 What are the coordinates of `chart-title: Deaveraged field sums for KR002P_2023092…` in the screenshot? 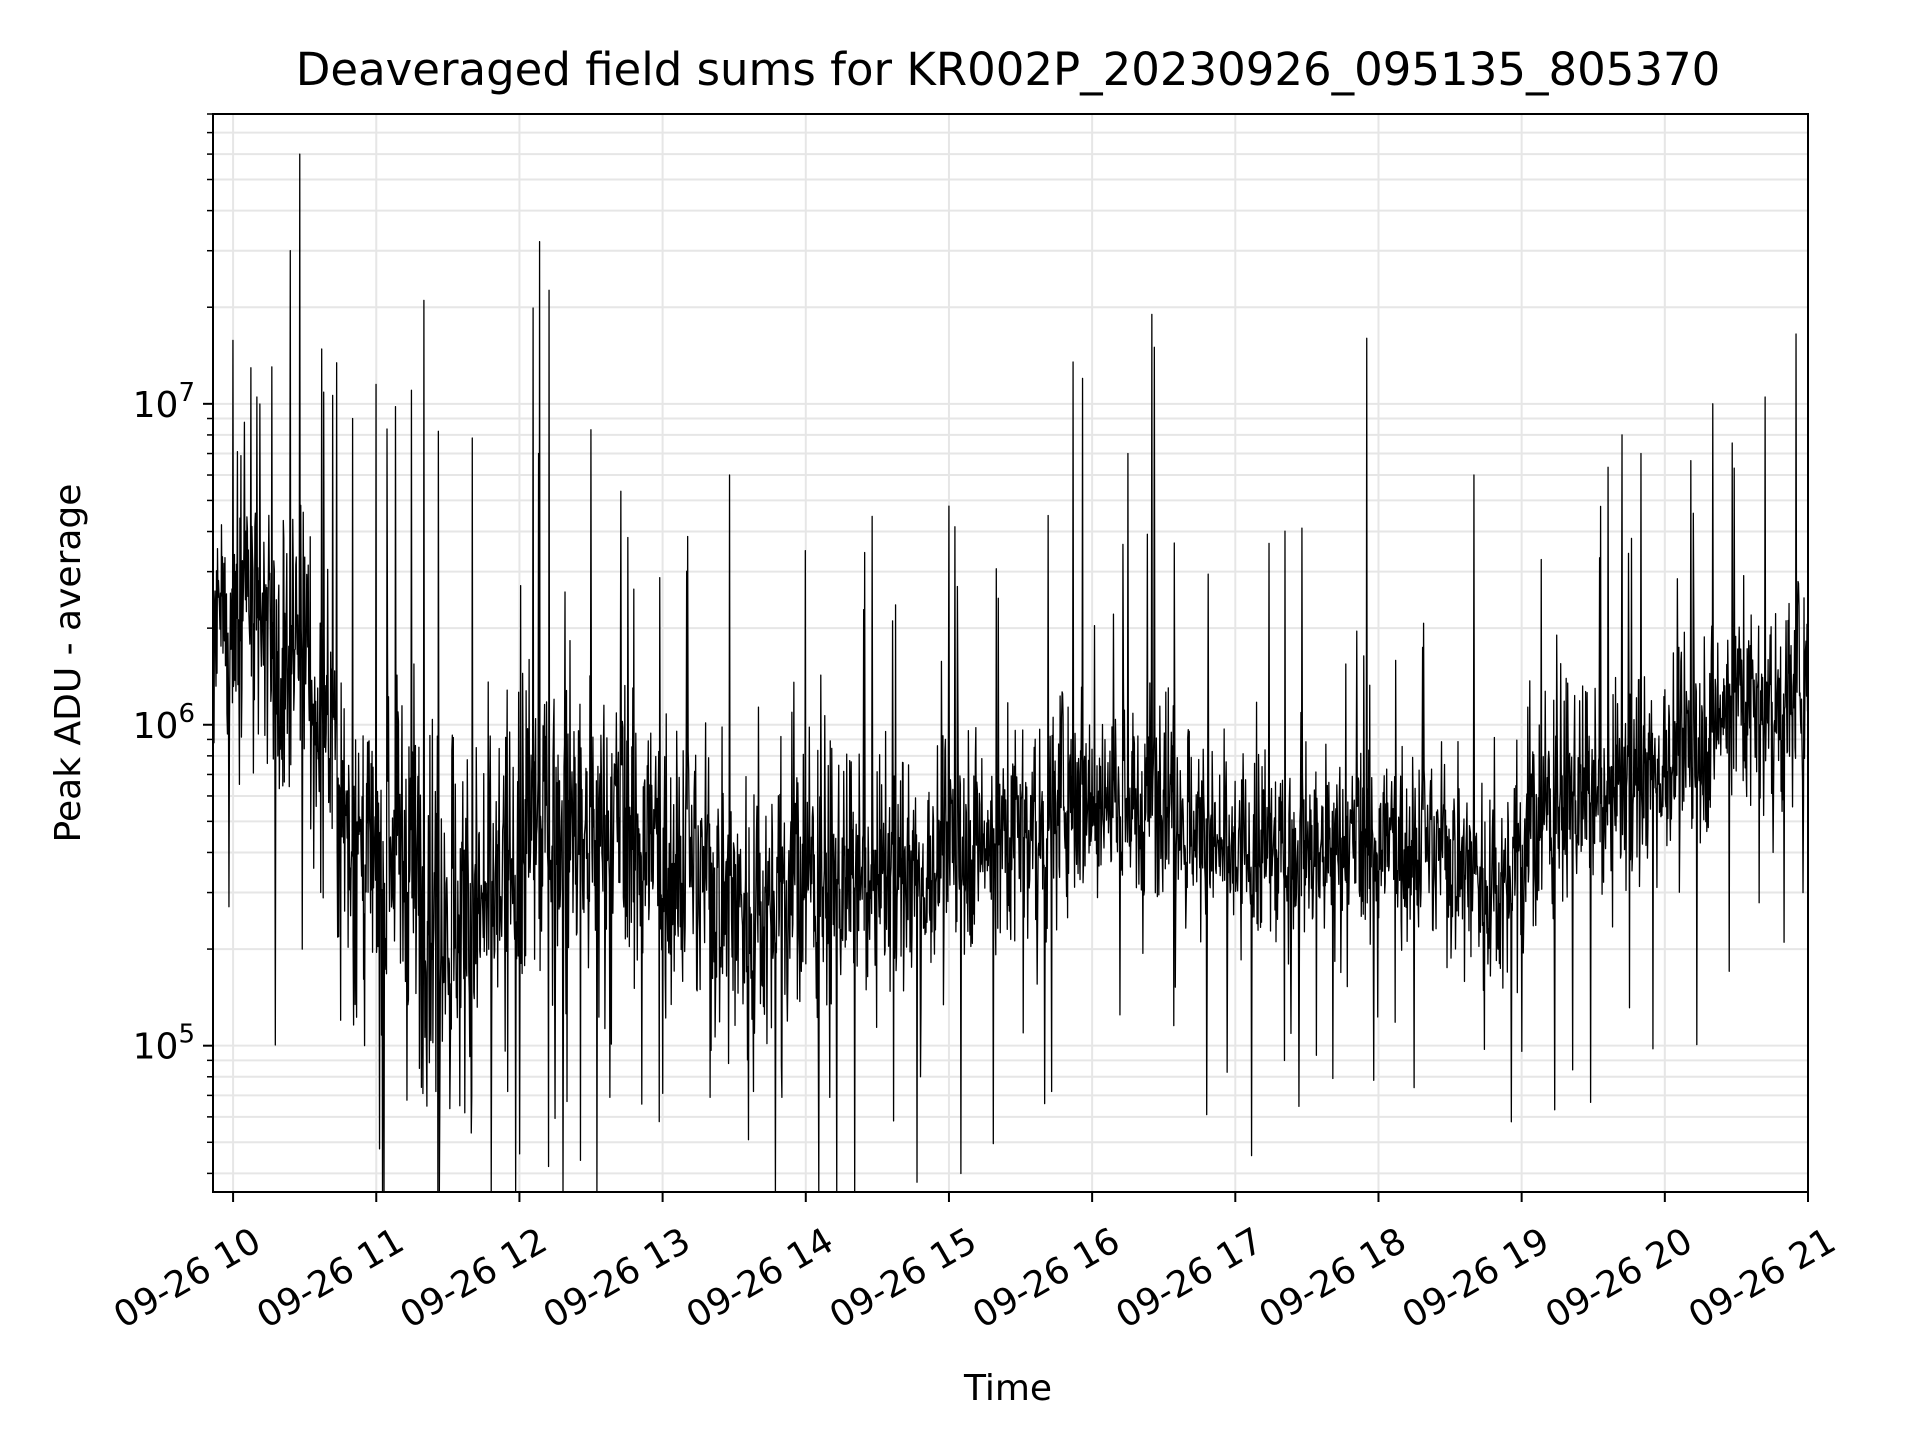 It's located at (1008, 69).